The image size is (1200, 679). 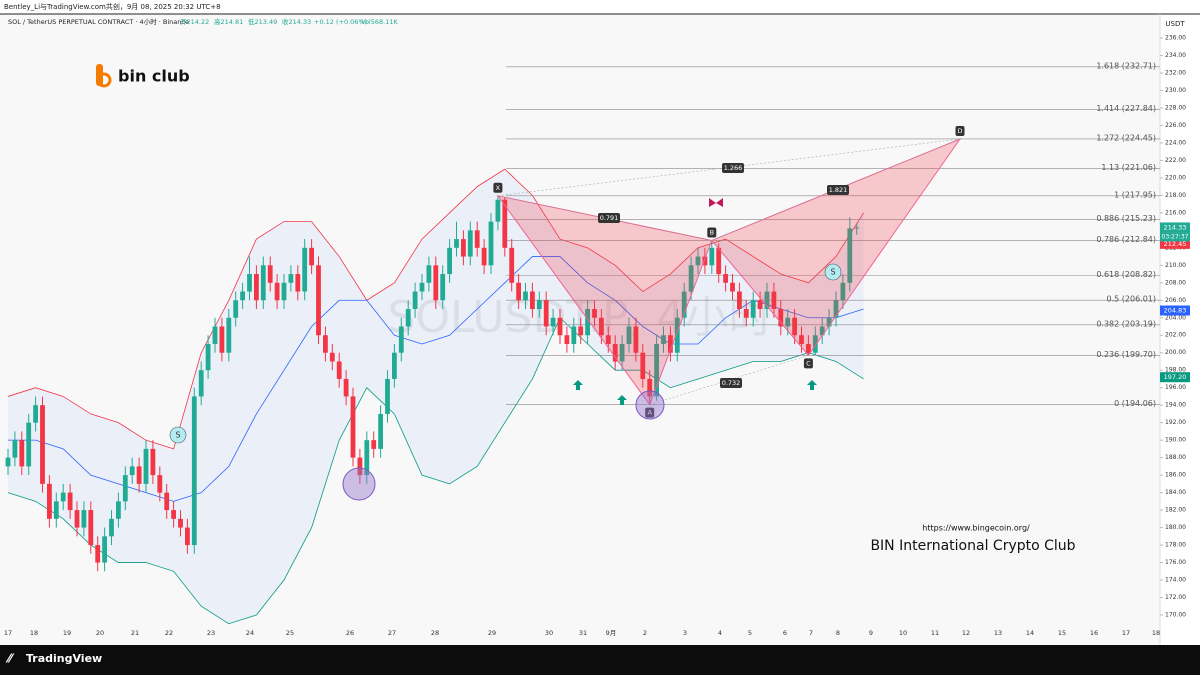 I want to click on y-tick-label: 216.00, so click(x=1175, y=212).